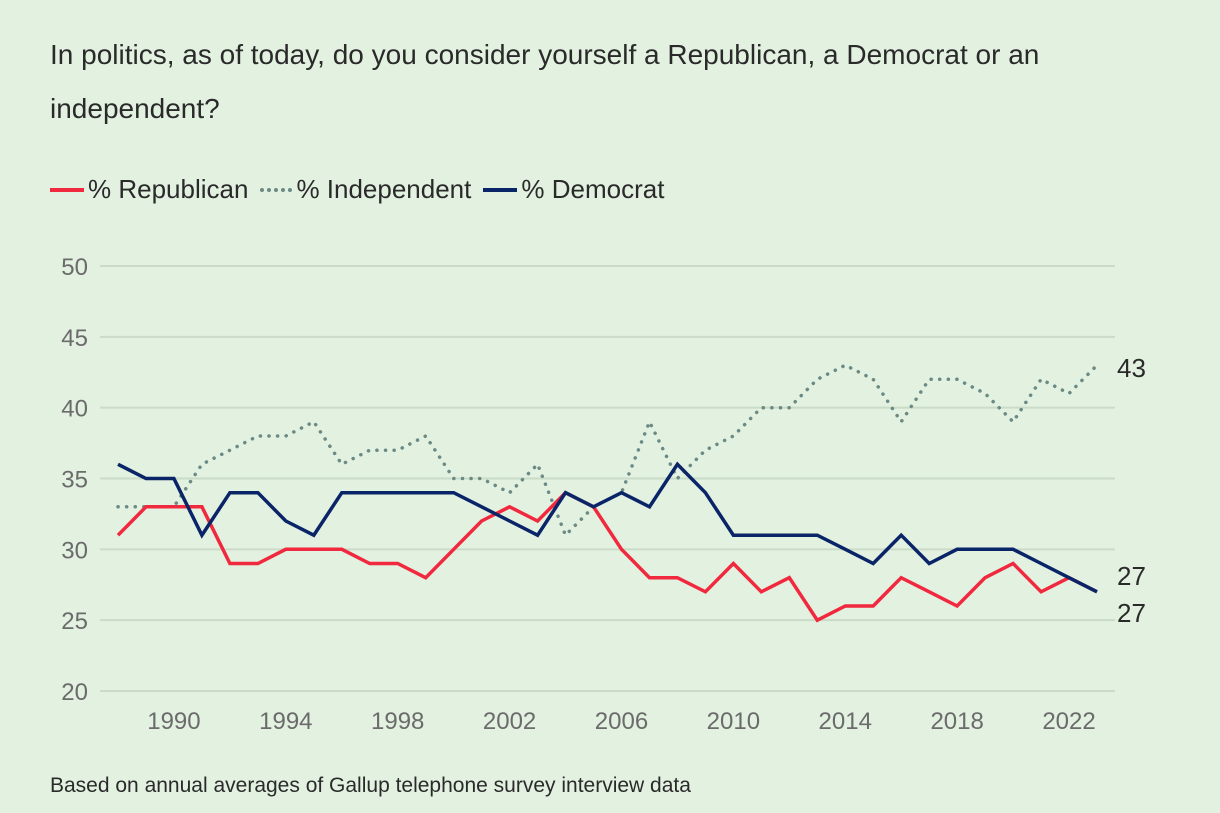  What do you see at coordinates (74, 692) in the screenshot?
I see `y-tick-label: 20` at bounding box center [74, 692].